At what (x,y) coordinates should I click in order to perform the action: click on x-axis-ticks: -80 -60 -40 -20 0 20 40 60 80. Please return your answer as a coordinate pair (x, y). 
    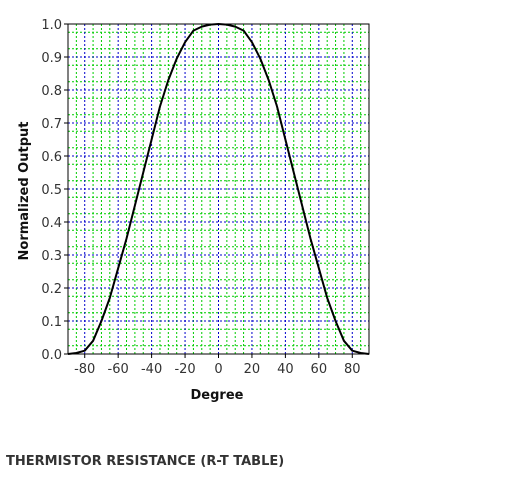
    Looking at the image, I should click on (217, 365).